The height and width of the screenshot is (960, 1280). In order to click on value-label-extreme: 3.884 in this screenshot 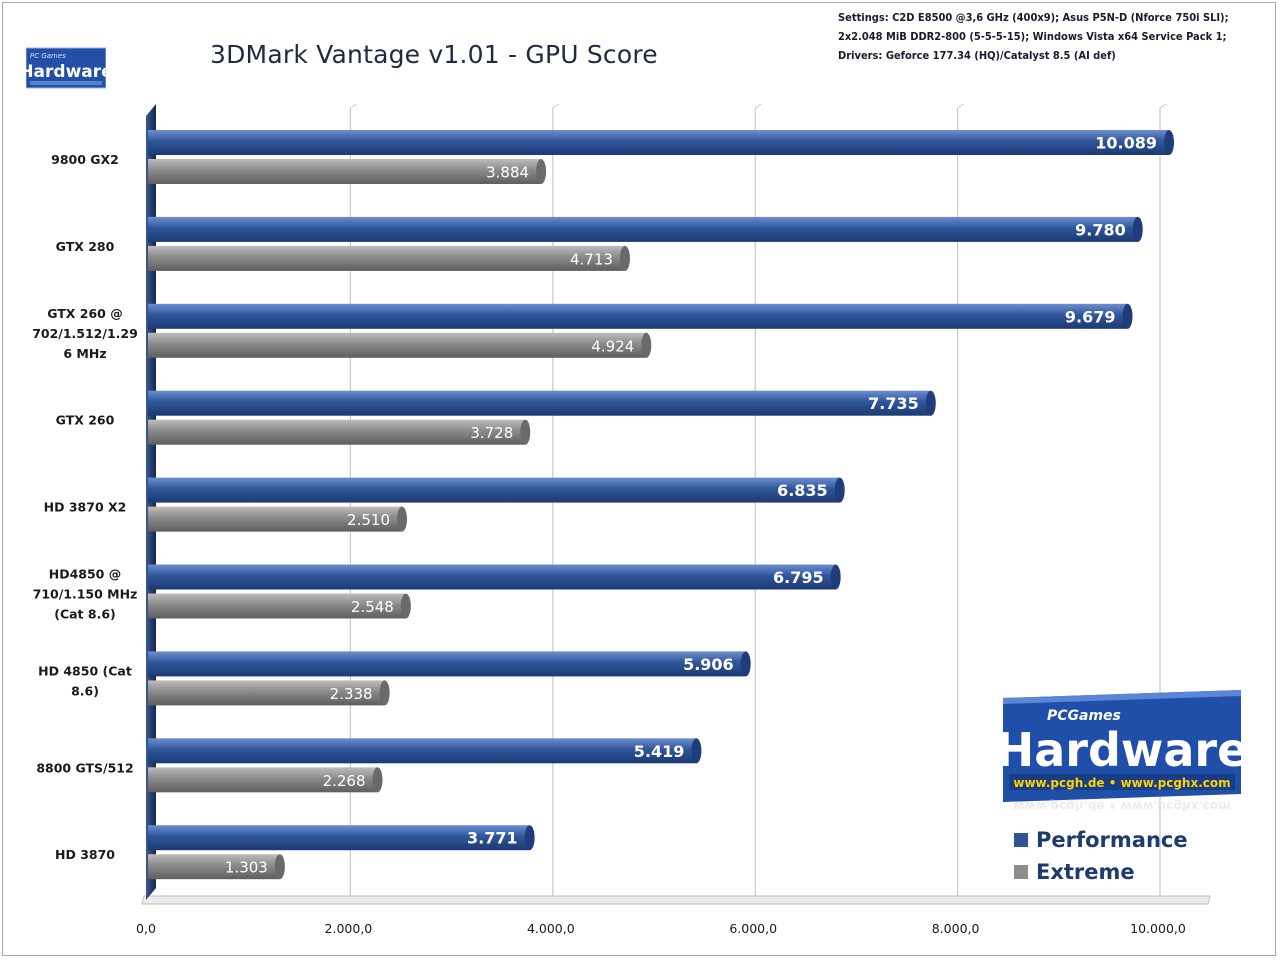, I will do `click(507, 173)`.